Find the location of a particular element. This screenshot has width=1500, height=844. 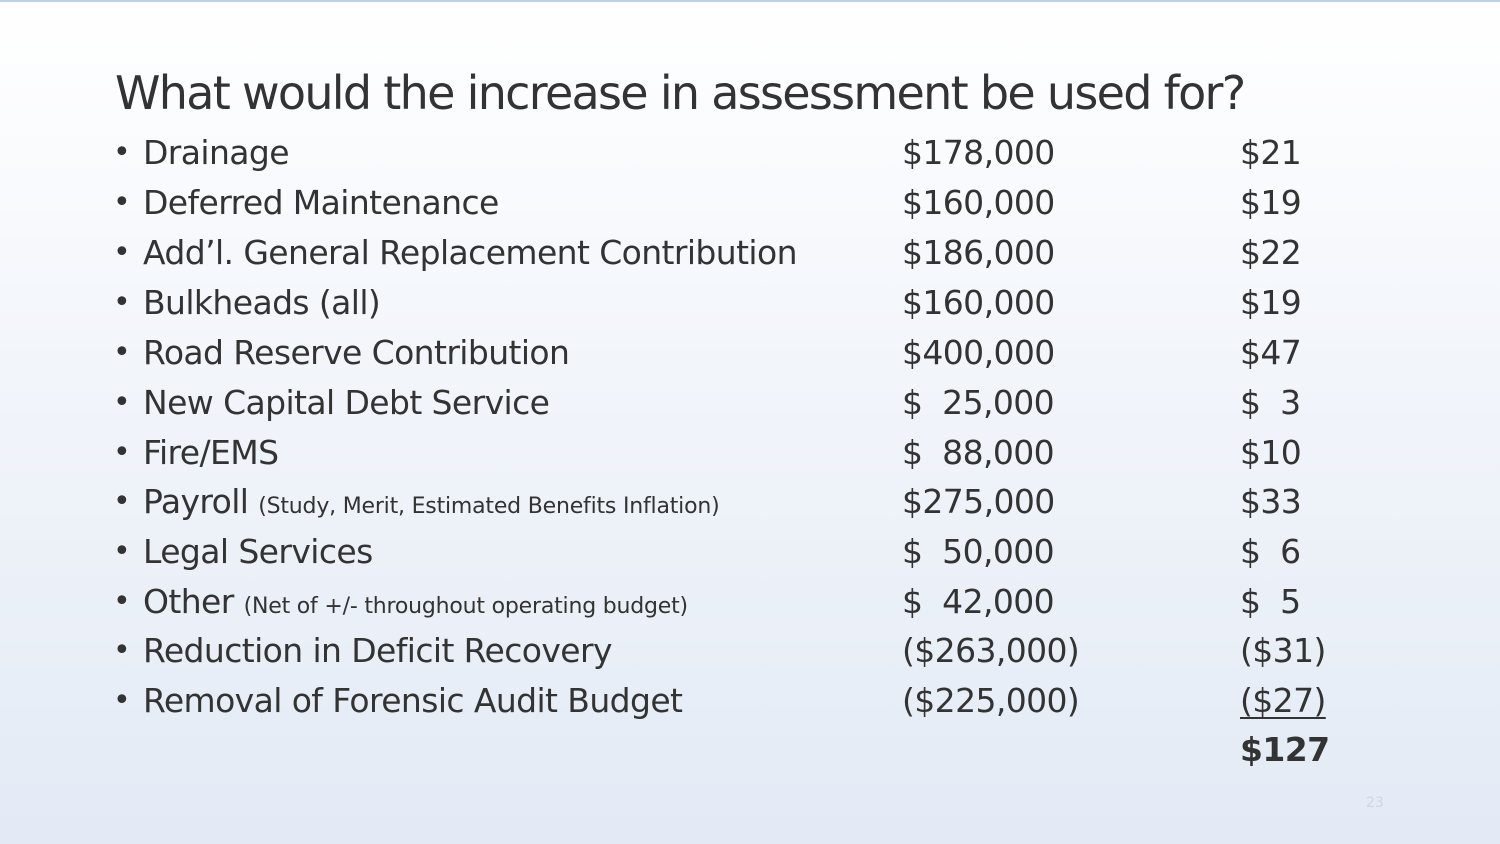

item-per-unit: ($27) is located at coordinates (1283, 700).